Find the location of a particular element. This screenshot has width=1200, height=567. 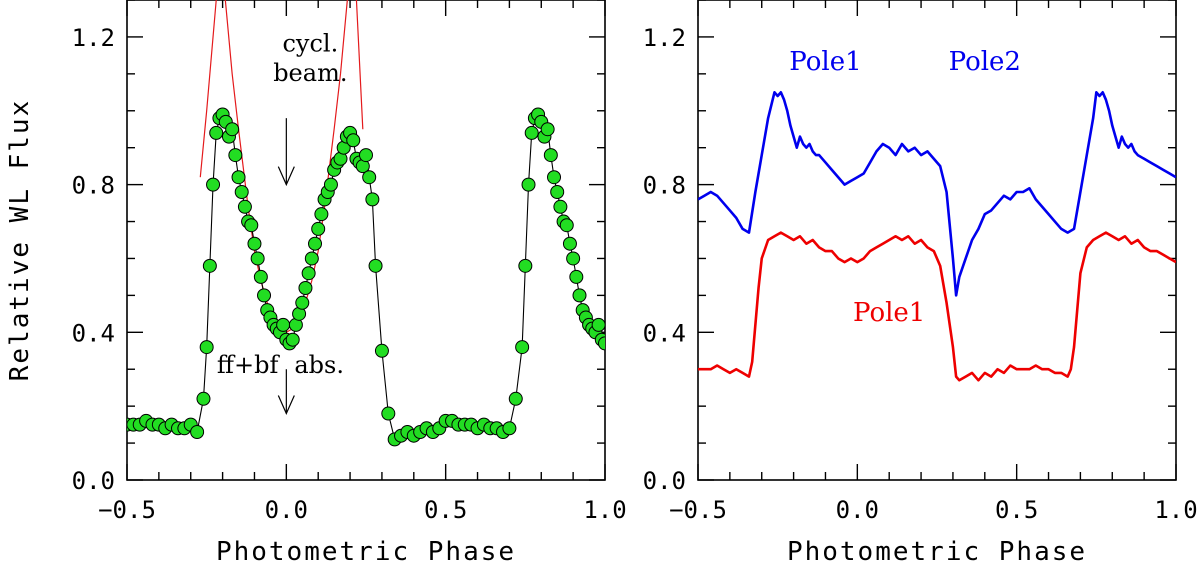

left-x-axis-label: Photometric Phase is located at coordinates (366, 552).